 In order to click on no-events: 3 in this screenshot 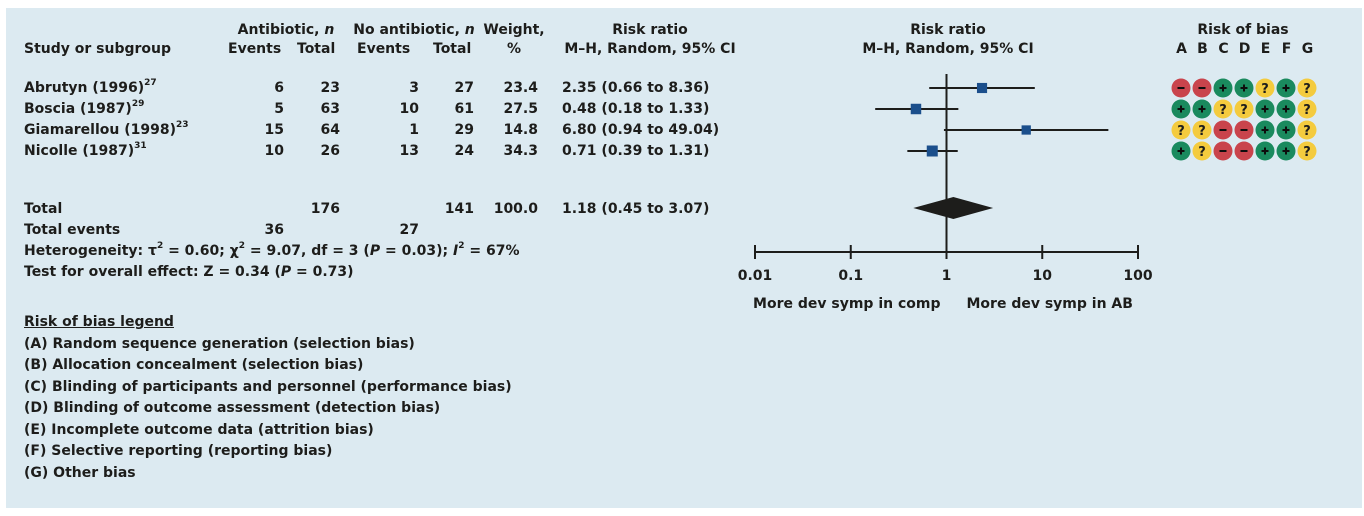, I will do `click(414, 88)`.